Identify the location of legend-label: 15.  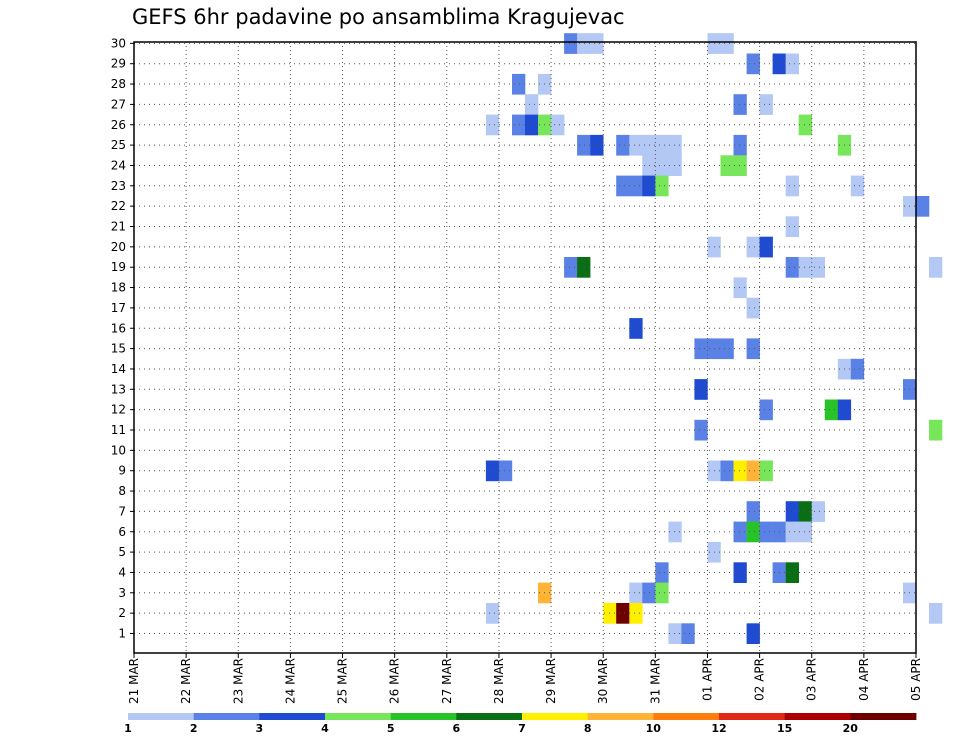
(784, 728).